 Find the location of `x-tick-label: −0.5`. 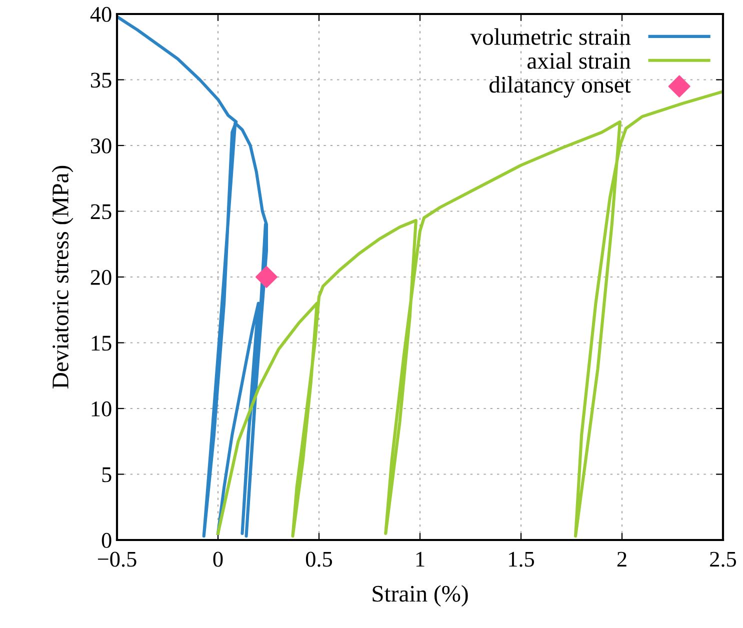

x-tick-label: −0.5 is located at coordinates (117, 559).